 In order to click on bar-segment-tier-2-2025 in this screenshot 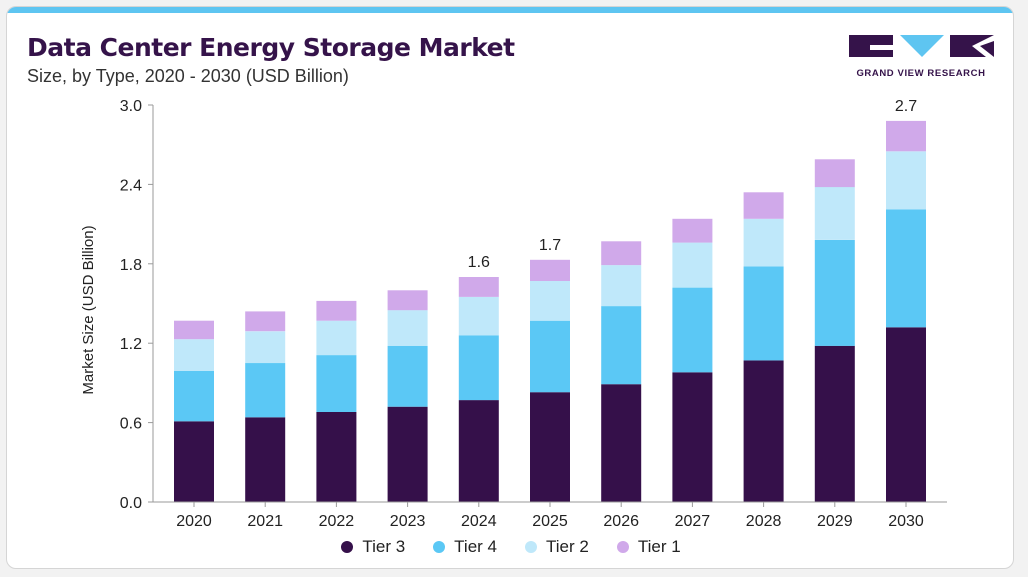, I will do `click(550, 301)`.